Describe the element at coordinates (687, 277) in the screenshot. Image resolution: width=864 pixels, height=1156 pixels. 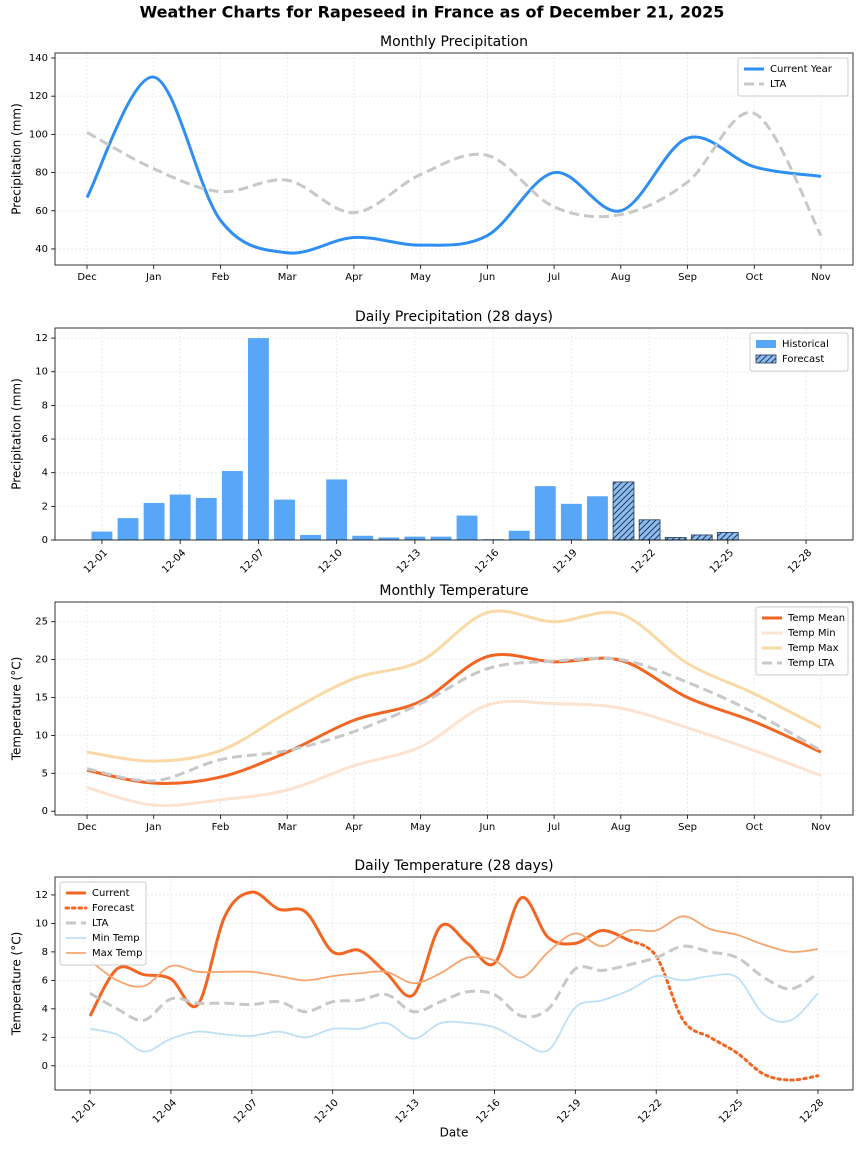
I see `x-tick-label: Sep` at that location.